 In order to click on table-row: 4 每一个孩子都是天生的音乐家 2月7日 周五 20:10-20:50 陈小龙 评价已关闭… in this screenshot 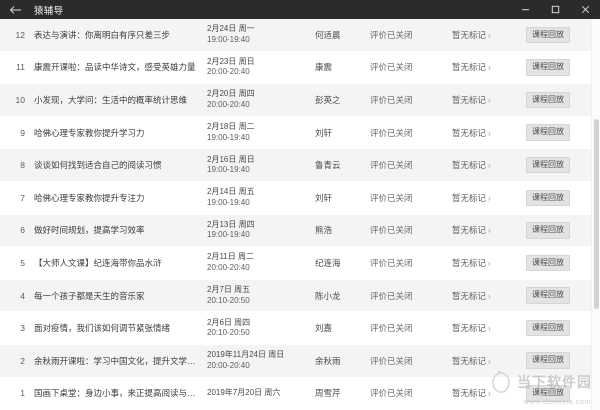, I will do `click(300, 296)`.